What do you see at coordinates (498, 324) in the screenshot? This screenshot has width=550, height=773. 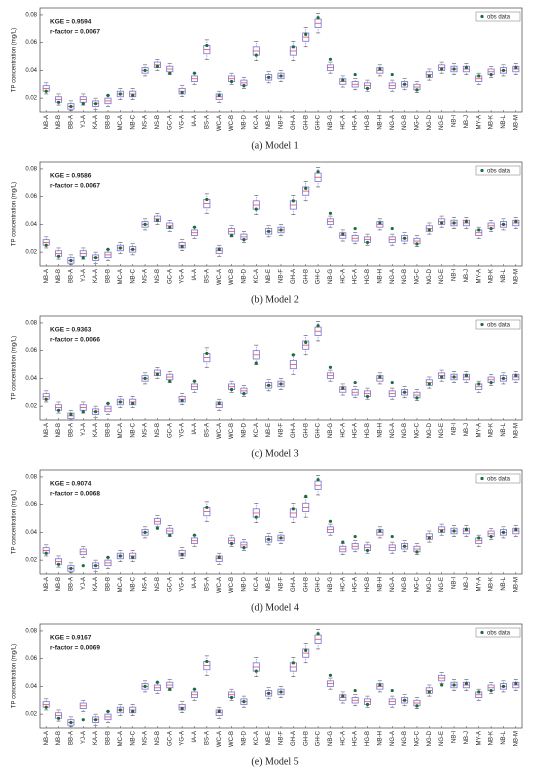 I see `legend-frame` at bounding box center [498, 324].